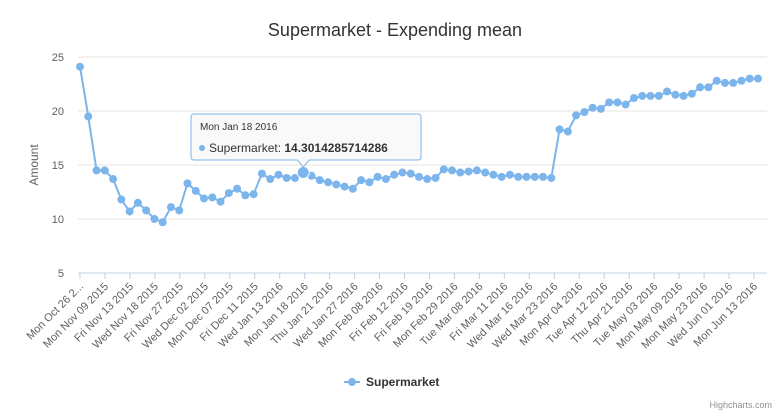  I want to click on tooltip-box, so click(306, 140).